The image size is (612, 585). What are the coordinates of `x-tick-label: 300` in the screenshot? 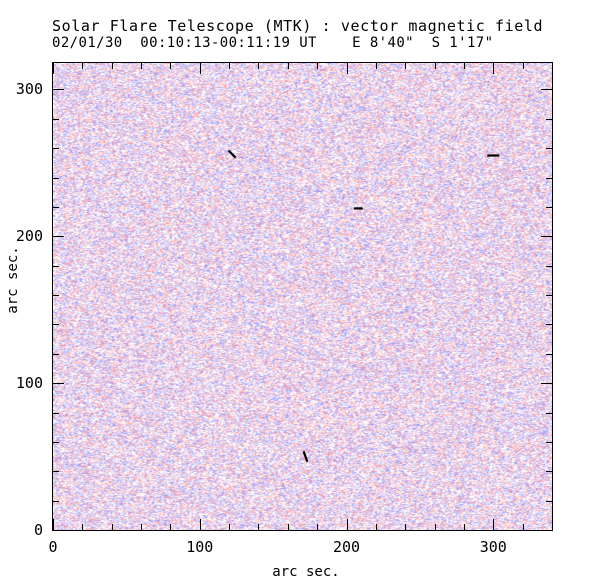 It's located at (493, 547).